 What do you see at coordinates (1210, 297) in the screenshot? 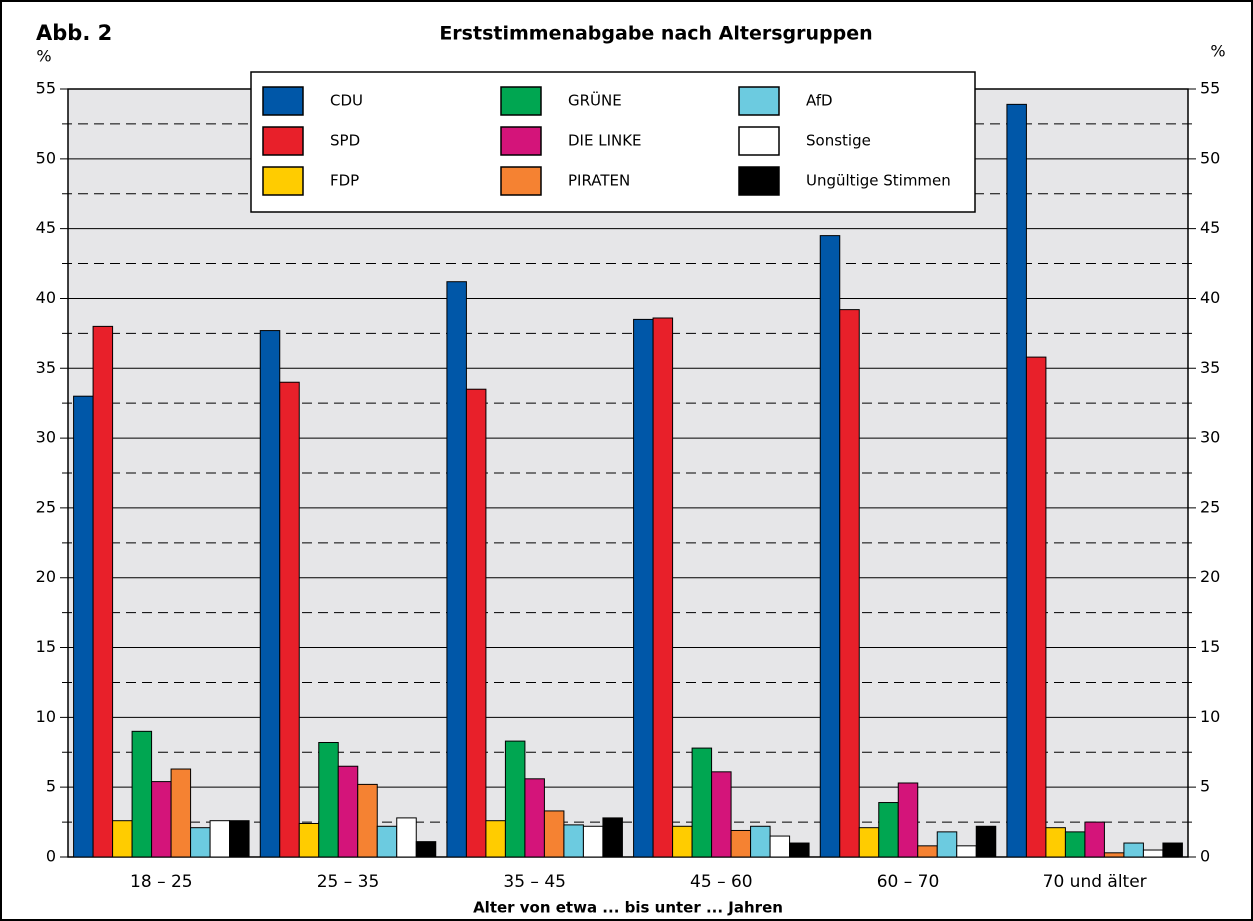
I see `y2-tick-label: 40` at bounding box center [1210, 297].